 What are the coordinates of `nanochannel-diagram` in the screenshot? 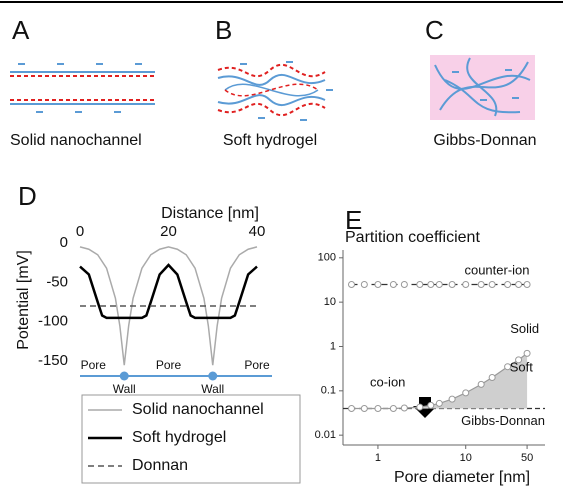 It's located at (82, 88).